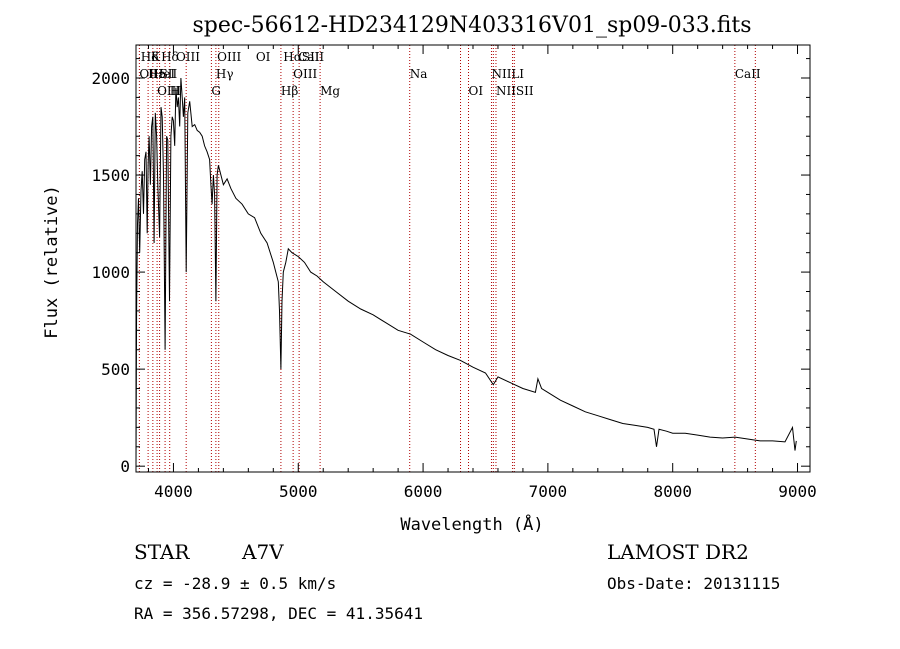 Image resolution: width=900 pixels, height=649 pixels. Describe the element at coordinates (52, 262) in the screenshot. I see `y-axis-label: Flux (relative)` at that location.